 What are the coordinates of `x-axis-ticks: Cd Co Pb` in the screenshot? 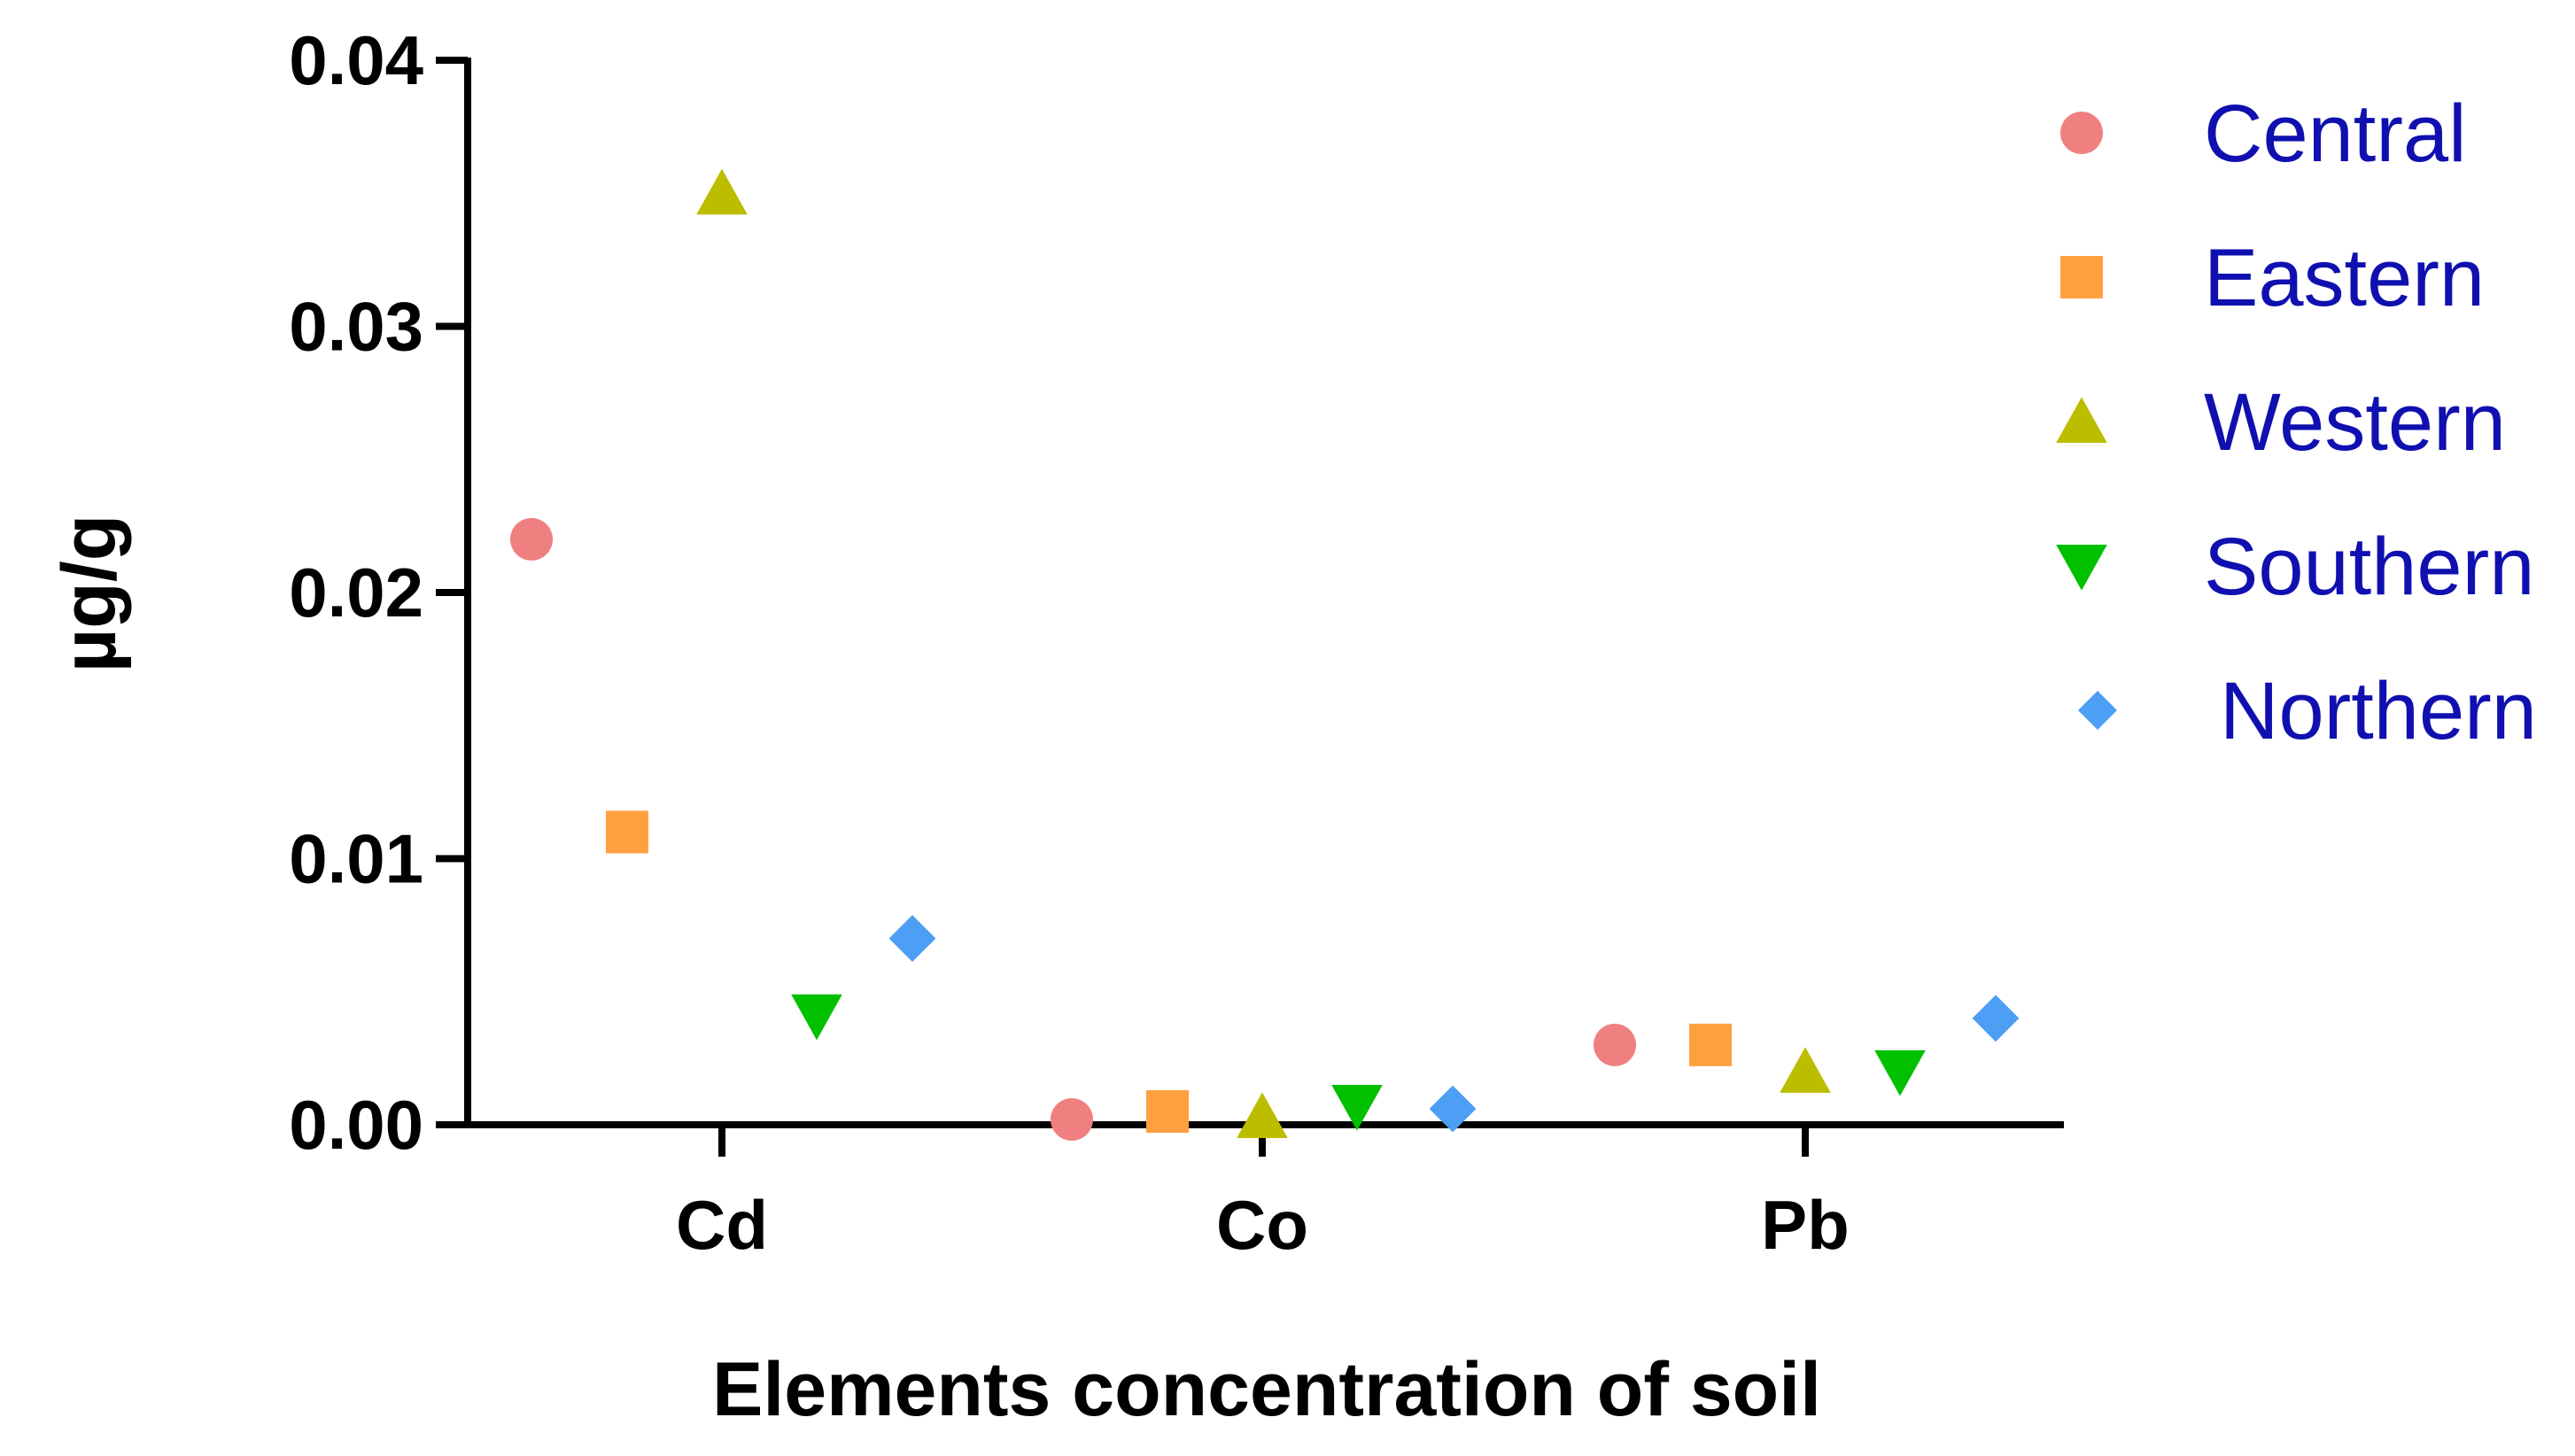 It's located at (1263, 1194).